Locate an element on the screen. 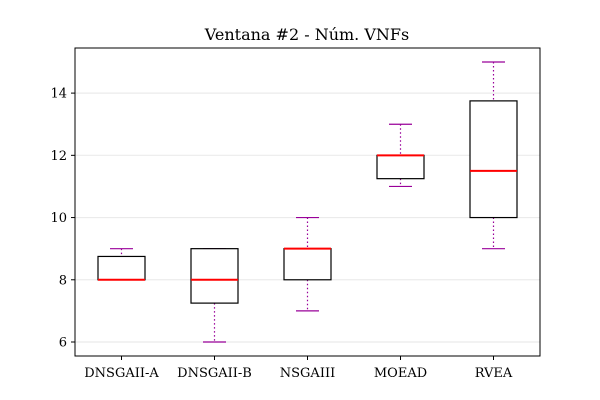  box-dnsgaii-a is located at coordinates (121, 264).